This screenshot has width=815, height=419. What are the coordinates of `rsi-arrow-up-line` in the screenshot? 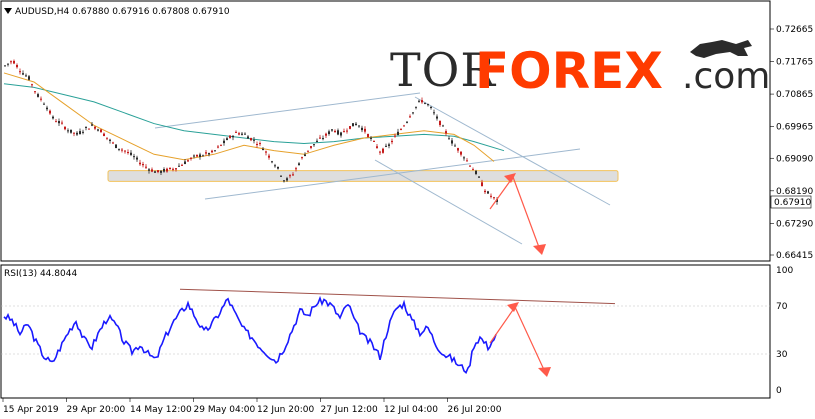 It's located at (502, 325).